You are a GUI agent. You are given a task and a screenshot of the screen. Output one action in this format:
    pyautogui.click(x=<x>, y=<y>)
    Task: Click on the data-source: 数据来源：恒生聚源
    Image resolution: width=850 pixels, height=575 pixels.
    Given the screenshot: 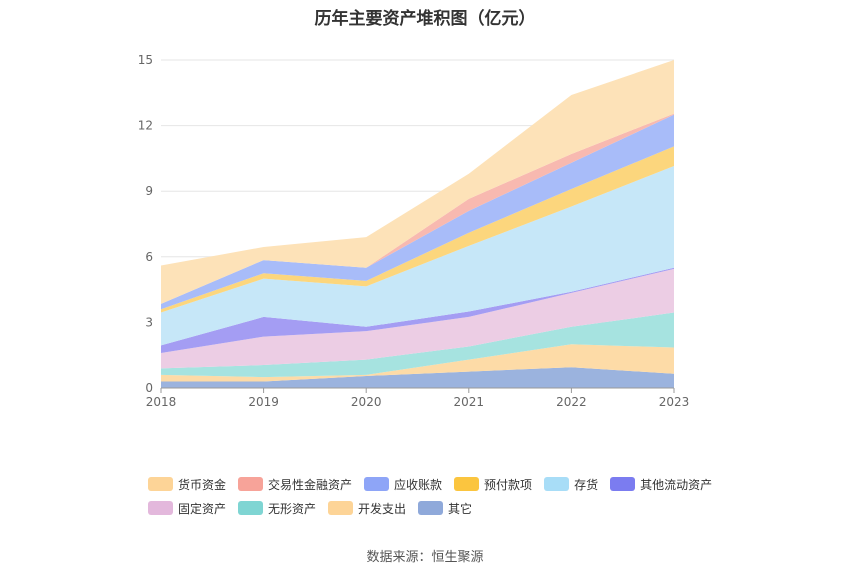 What is the action you would take?
    pyautogui.click(x=425, y=557)
    